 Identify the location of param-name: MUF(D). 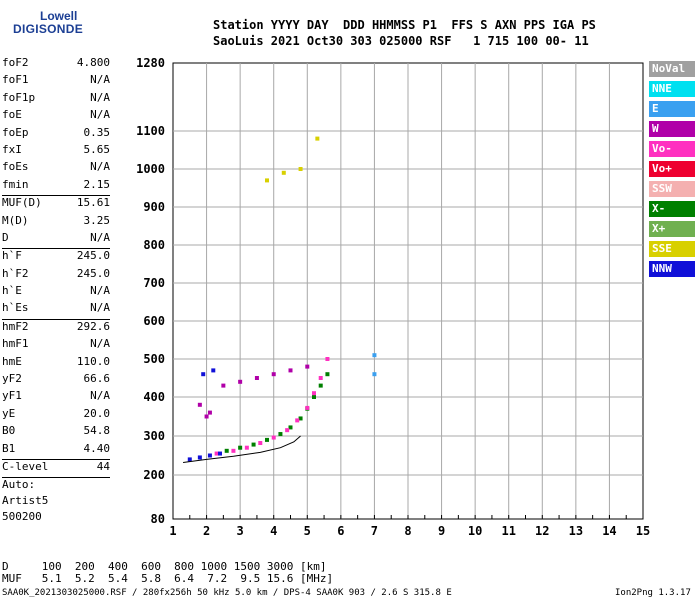
(22, 203).